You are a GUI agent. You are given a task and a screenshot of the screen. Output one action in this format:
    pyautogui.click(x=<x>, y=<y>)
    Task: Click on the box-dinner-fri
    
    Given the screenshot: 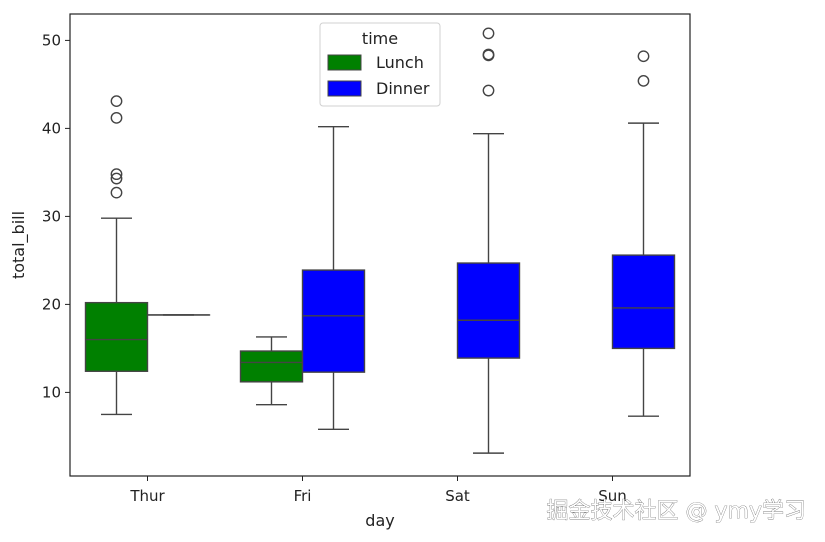 What is the action you would take?
    pyautogui.click(x=333, y=278)
    